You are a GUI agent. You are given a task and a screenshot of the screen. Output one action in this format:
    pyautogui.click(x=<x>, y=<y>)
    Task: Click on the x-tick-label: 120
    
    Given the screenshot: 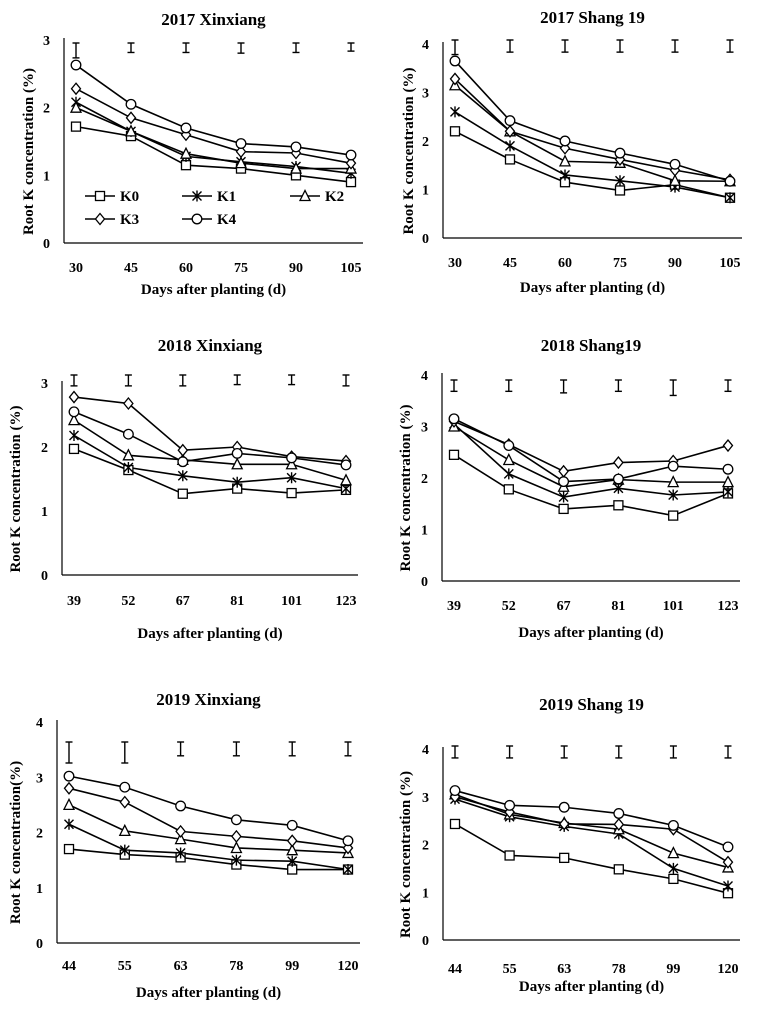 What is the action you would take?
    pyautogui.click(x=728, y=969)
    